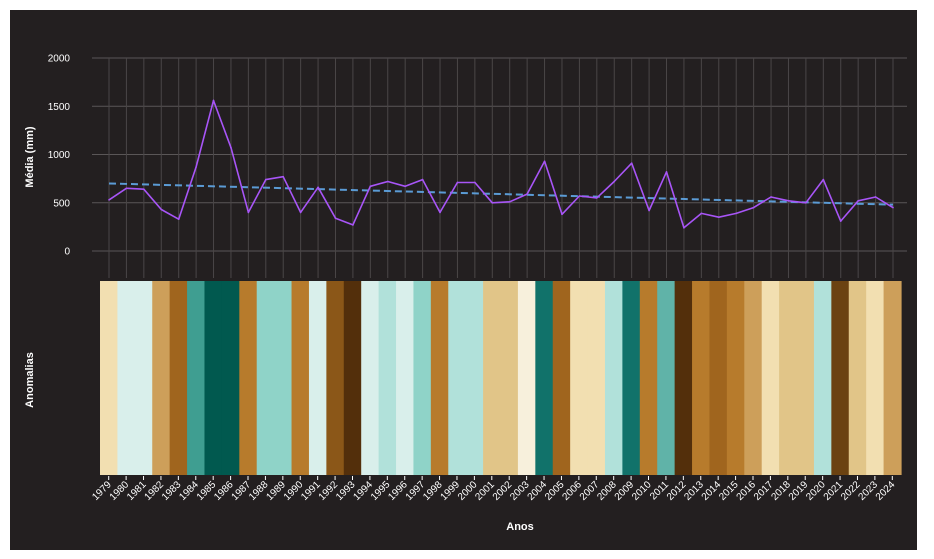 The width and height of the screenshot is (934, 559). I want to click on y-tick-label: 2000, so click(59, 59).